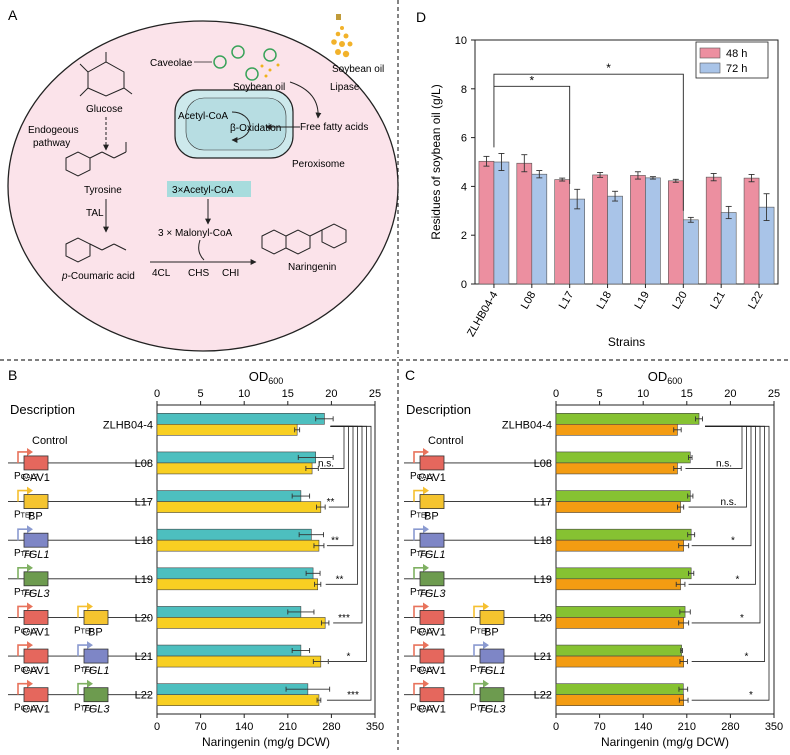 Image resolution: width=790 pixels, height=755 pixels. I want to click on bottom-tick-label: 140, so click(643, 727).